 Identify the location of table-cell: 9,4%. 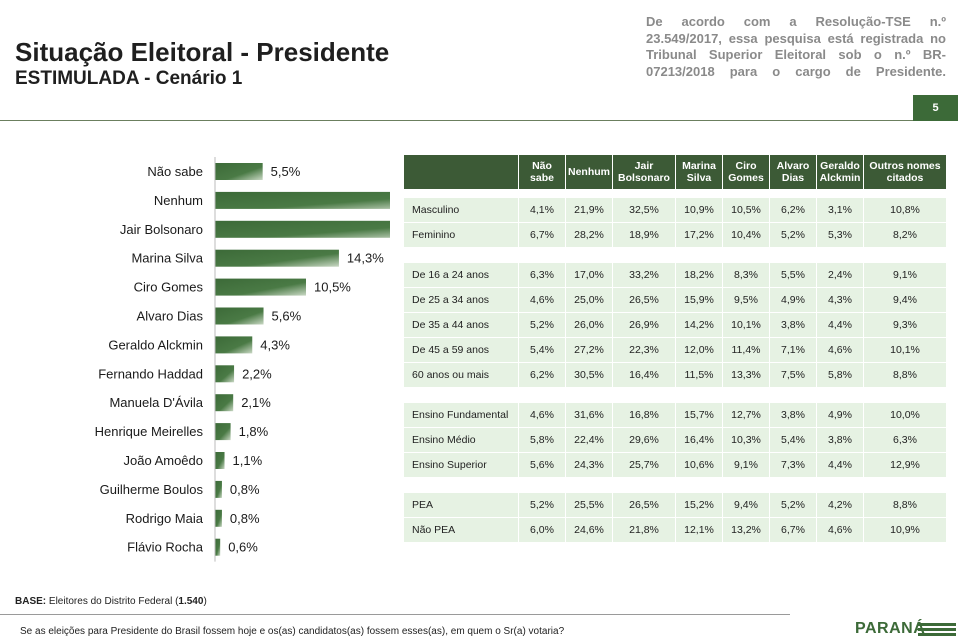
(905, 300).